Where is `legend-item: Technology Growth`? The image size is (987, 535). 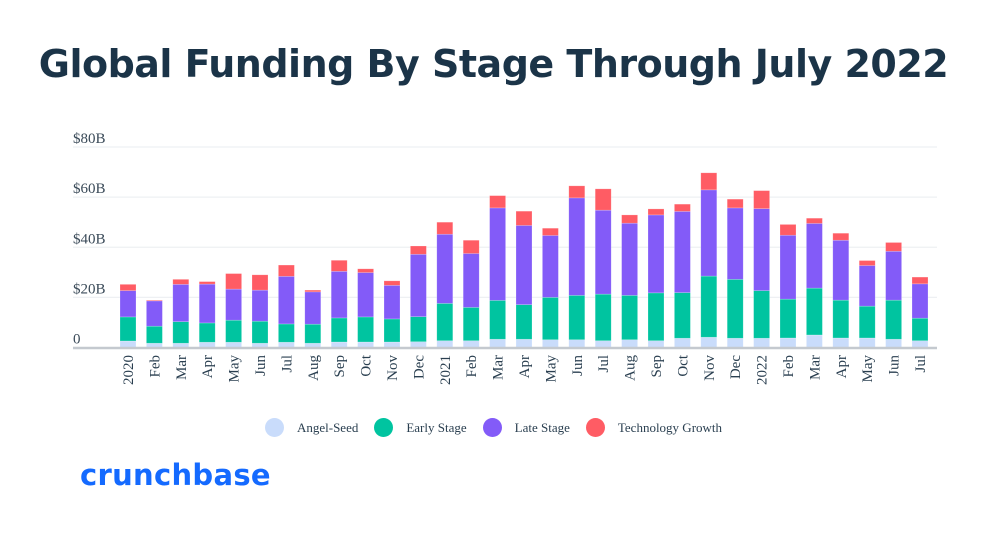
legend-item: Technology Growth is located at coordinates (653, 427).